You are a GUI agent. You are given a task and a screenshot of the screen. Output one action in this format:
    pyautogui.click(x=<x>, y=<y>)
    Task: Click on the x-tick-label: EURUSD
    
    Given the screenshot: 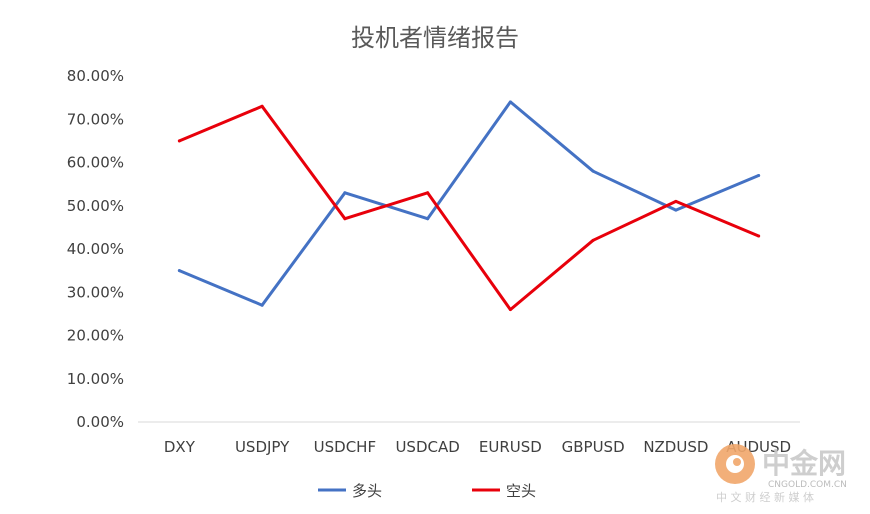 What is the action you would take?
    pyautogui.click(x=510, y=447)
    